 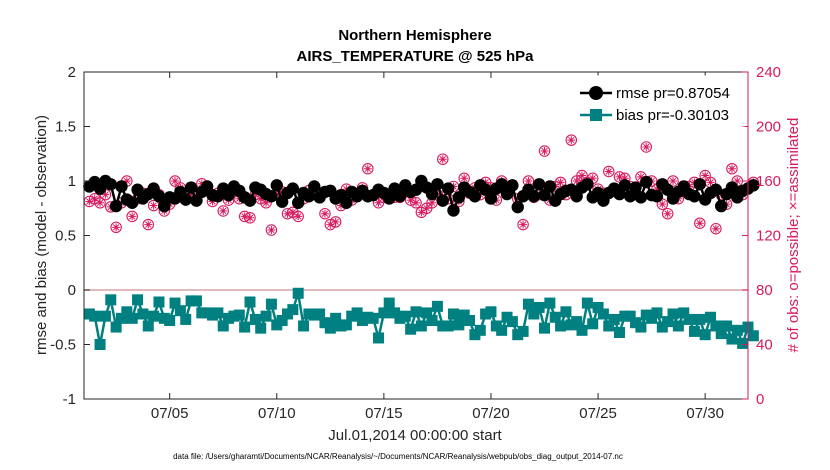 What do you see at coordinates (415, 435) in the screenshot?
I see `x-axis-label: Jul.01,2014 00:00:00 start` at bounding box center [415, 435].